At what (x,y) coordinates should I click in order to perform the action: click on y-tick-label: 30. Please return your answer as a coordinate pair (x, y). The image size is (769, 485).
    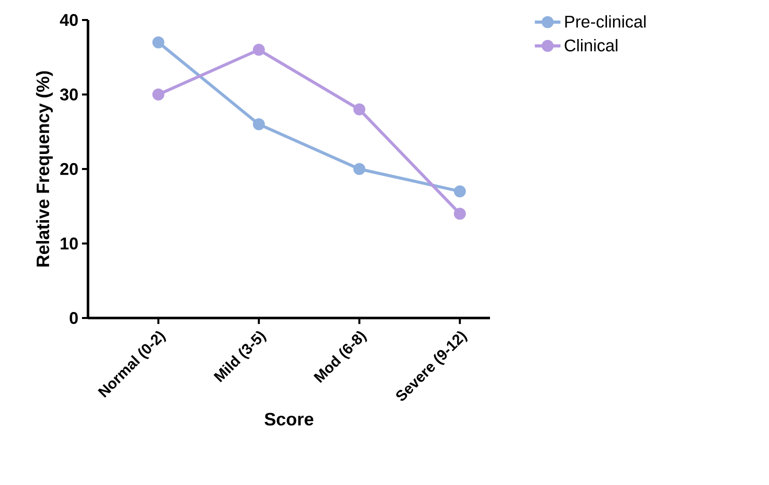
    Looking at the image, I should click on (69, 94).